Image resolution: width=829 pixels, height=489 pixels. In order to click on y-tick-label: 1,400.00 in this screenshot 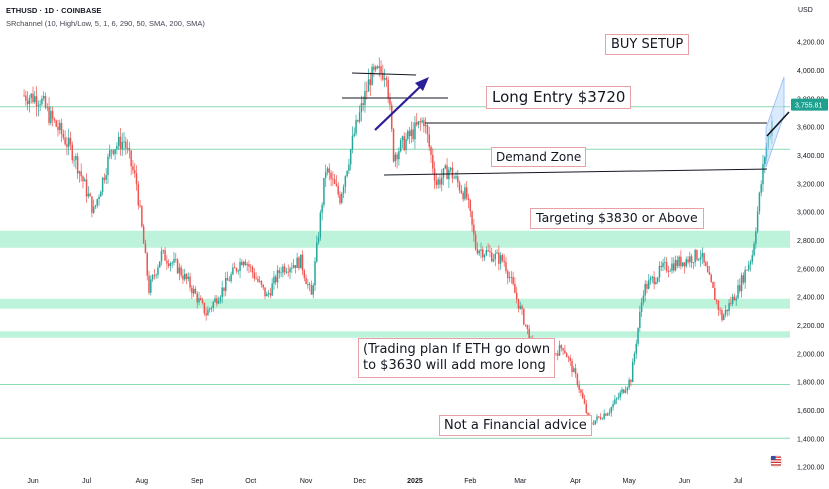, I will do `click(810, 439)`.